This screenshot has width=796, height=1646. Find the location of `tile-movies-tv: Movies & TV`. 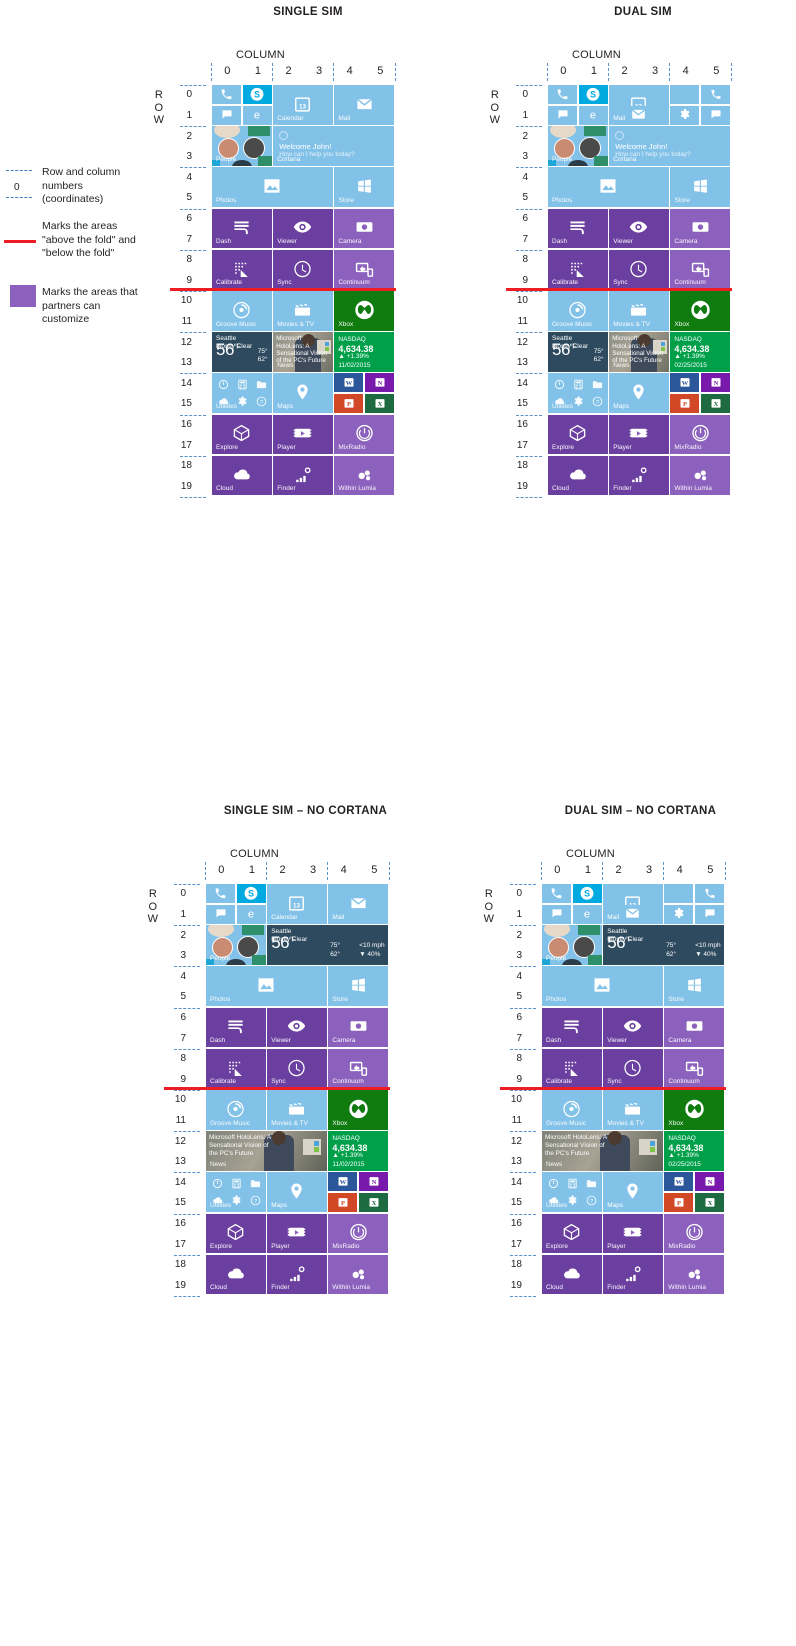

tile-movies-tv: Movies & TV is located at coordinates (639, 311).